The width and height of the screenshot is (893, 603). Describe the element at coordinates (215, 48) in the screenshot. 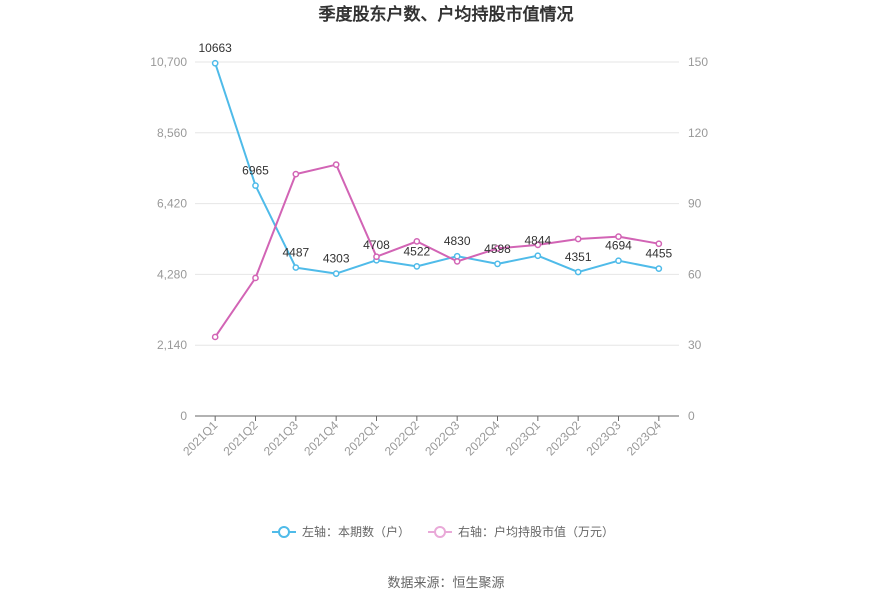

I see `data-label: 10663` at that location.